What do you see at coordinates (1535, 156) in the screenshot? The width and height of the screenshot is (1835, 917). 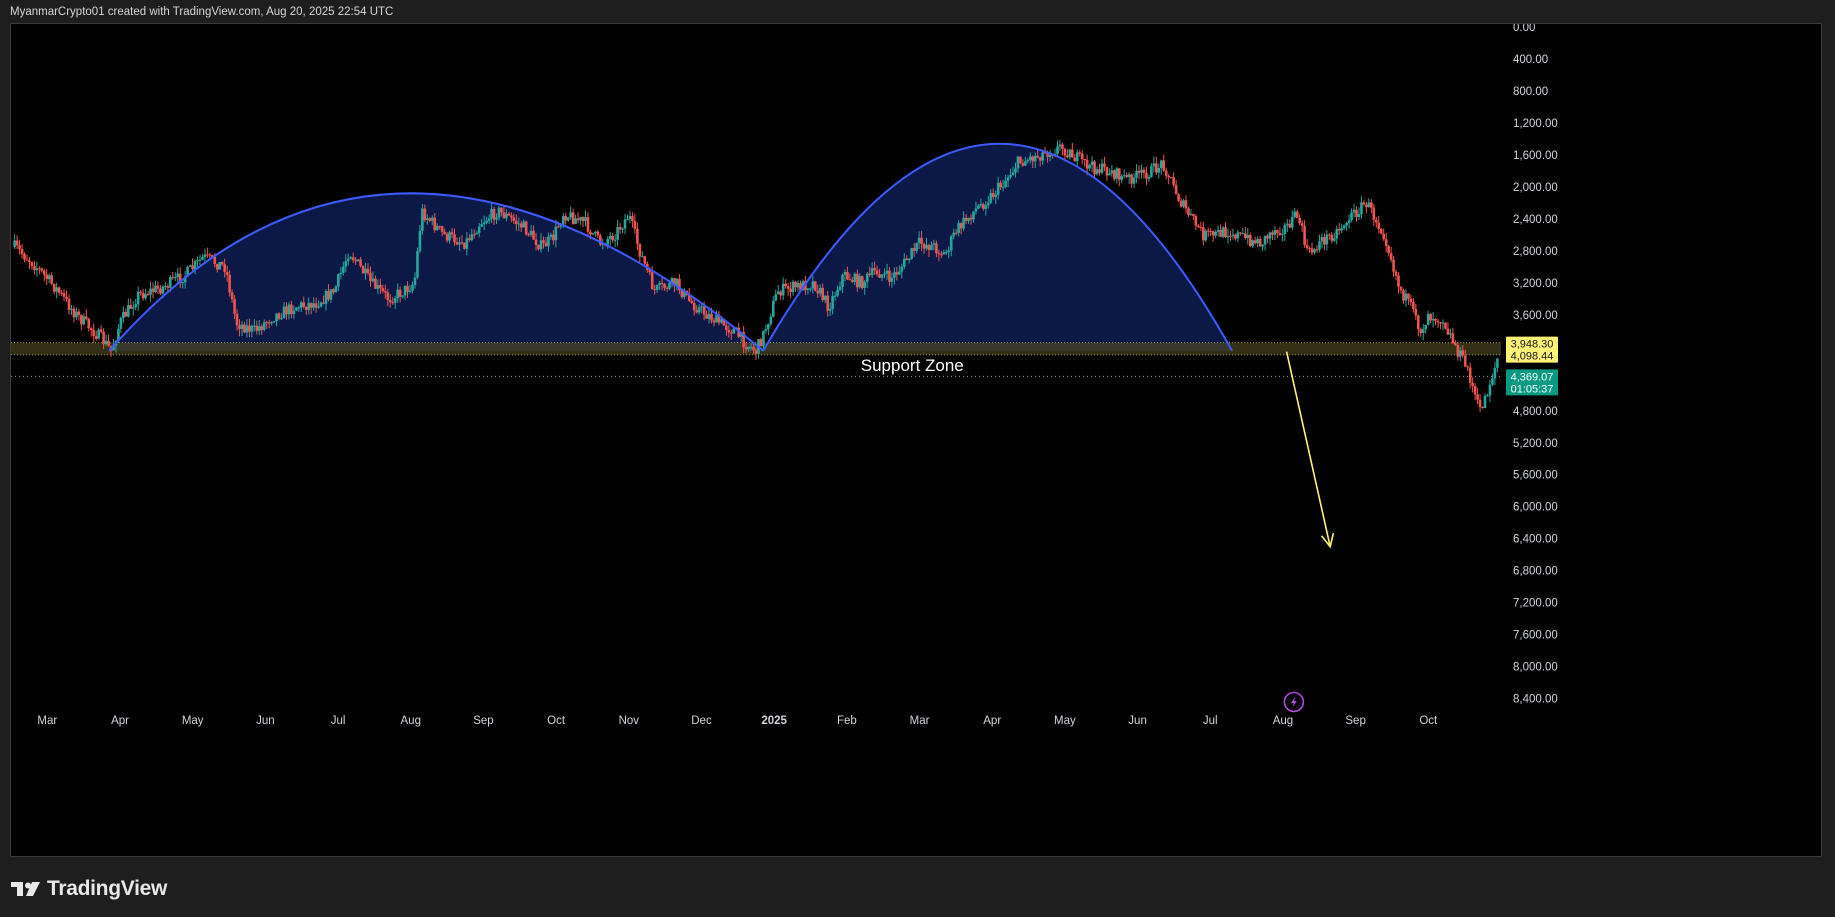 I see `y-tick-label: 1,600.00` at bounding box center [1535, 156].